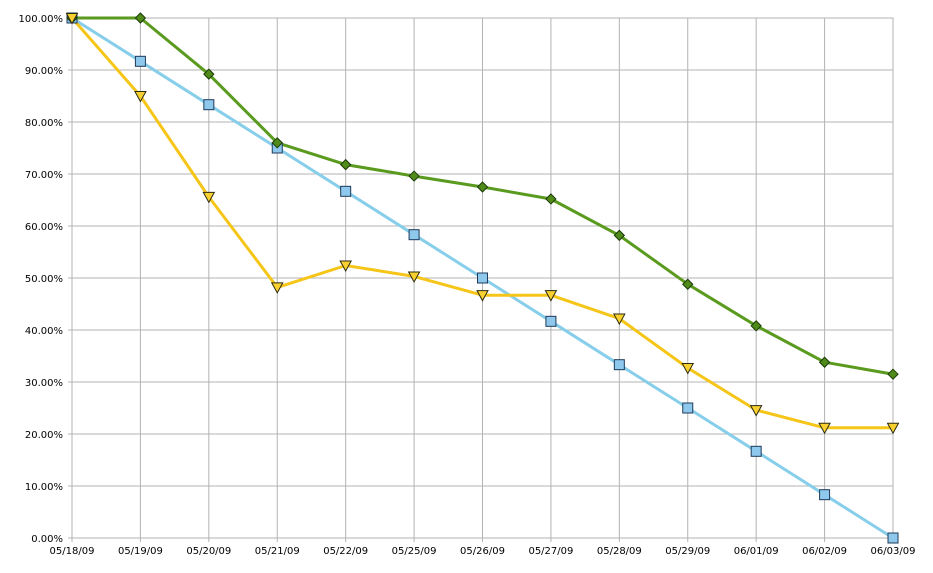  What do you see at coordinates (482, 551) in the screenshot?
I see `x-tick-label: 05/26/09` at bounding box center [482, 551].